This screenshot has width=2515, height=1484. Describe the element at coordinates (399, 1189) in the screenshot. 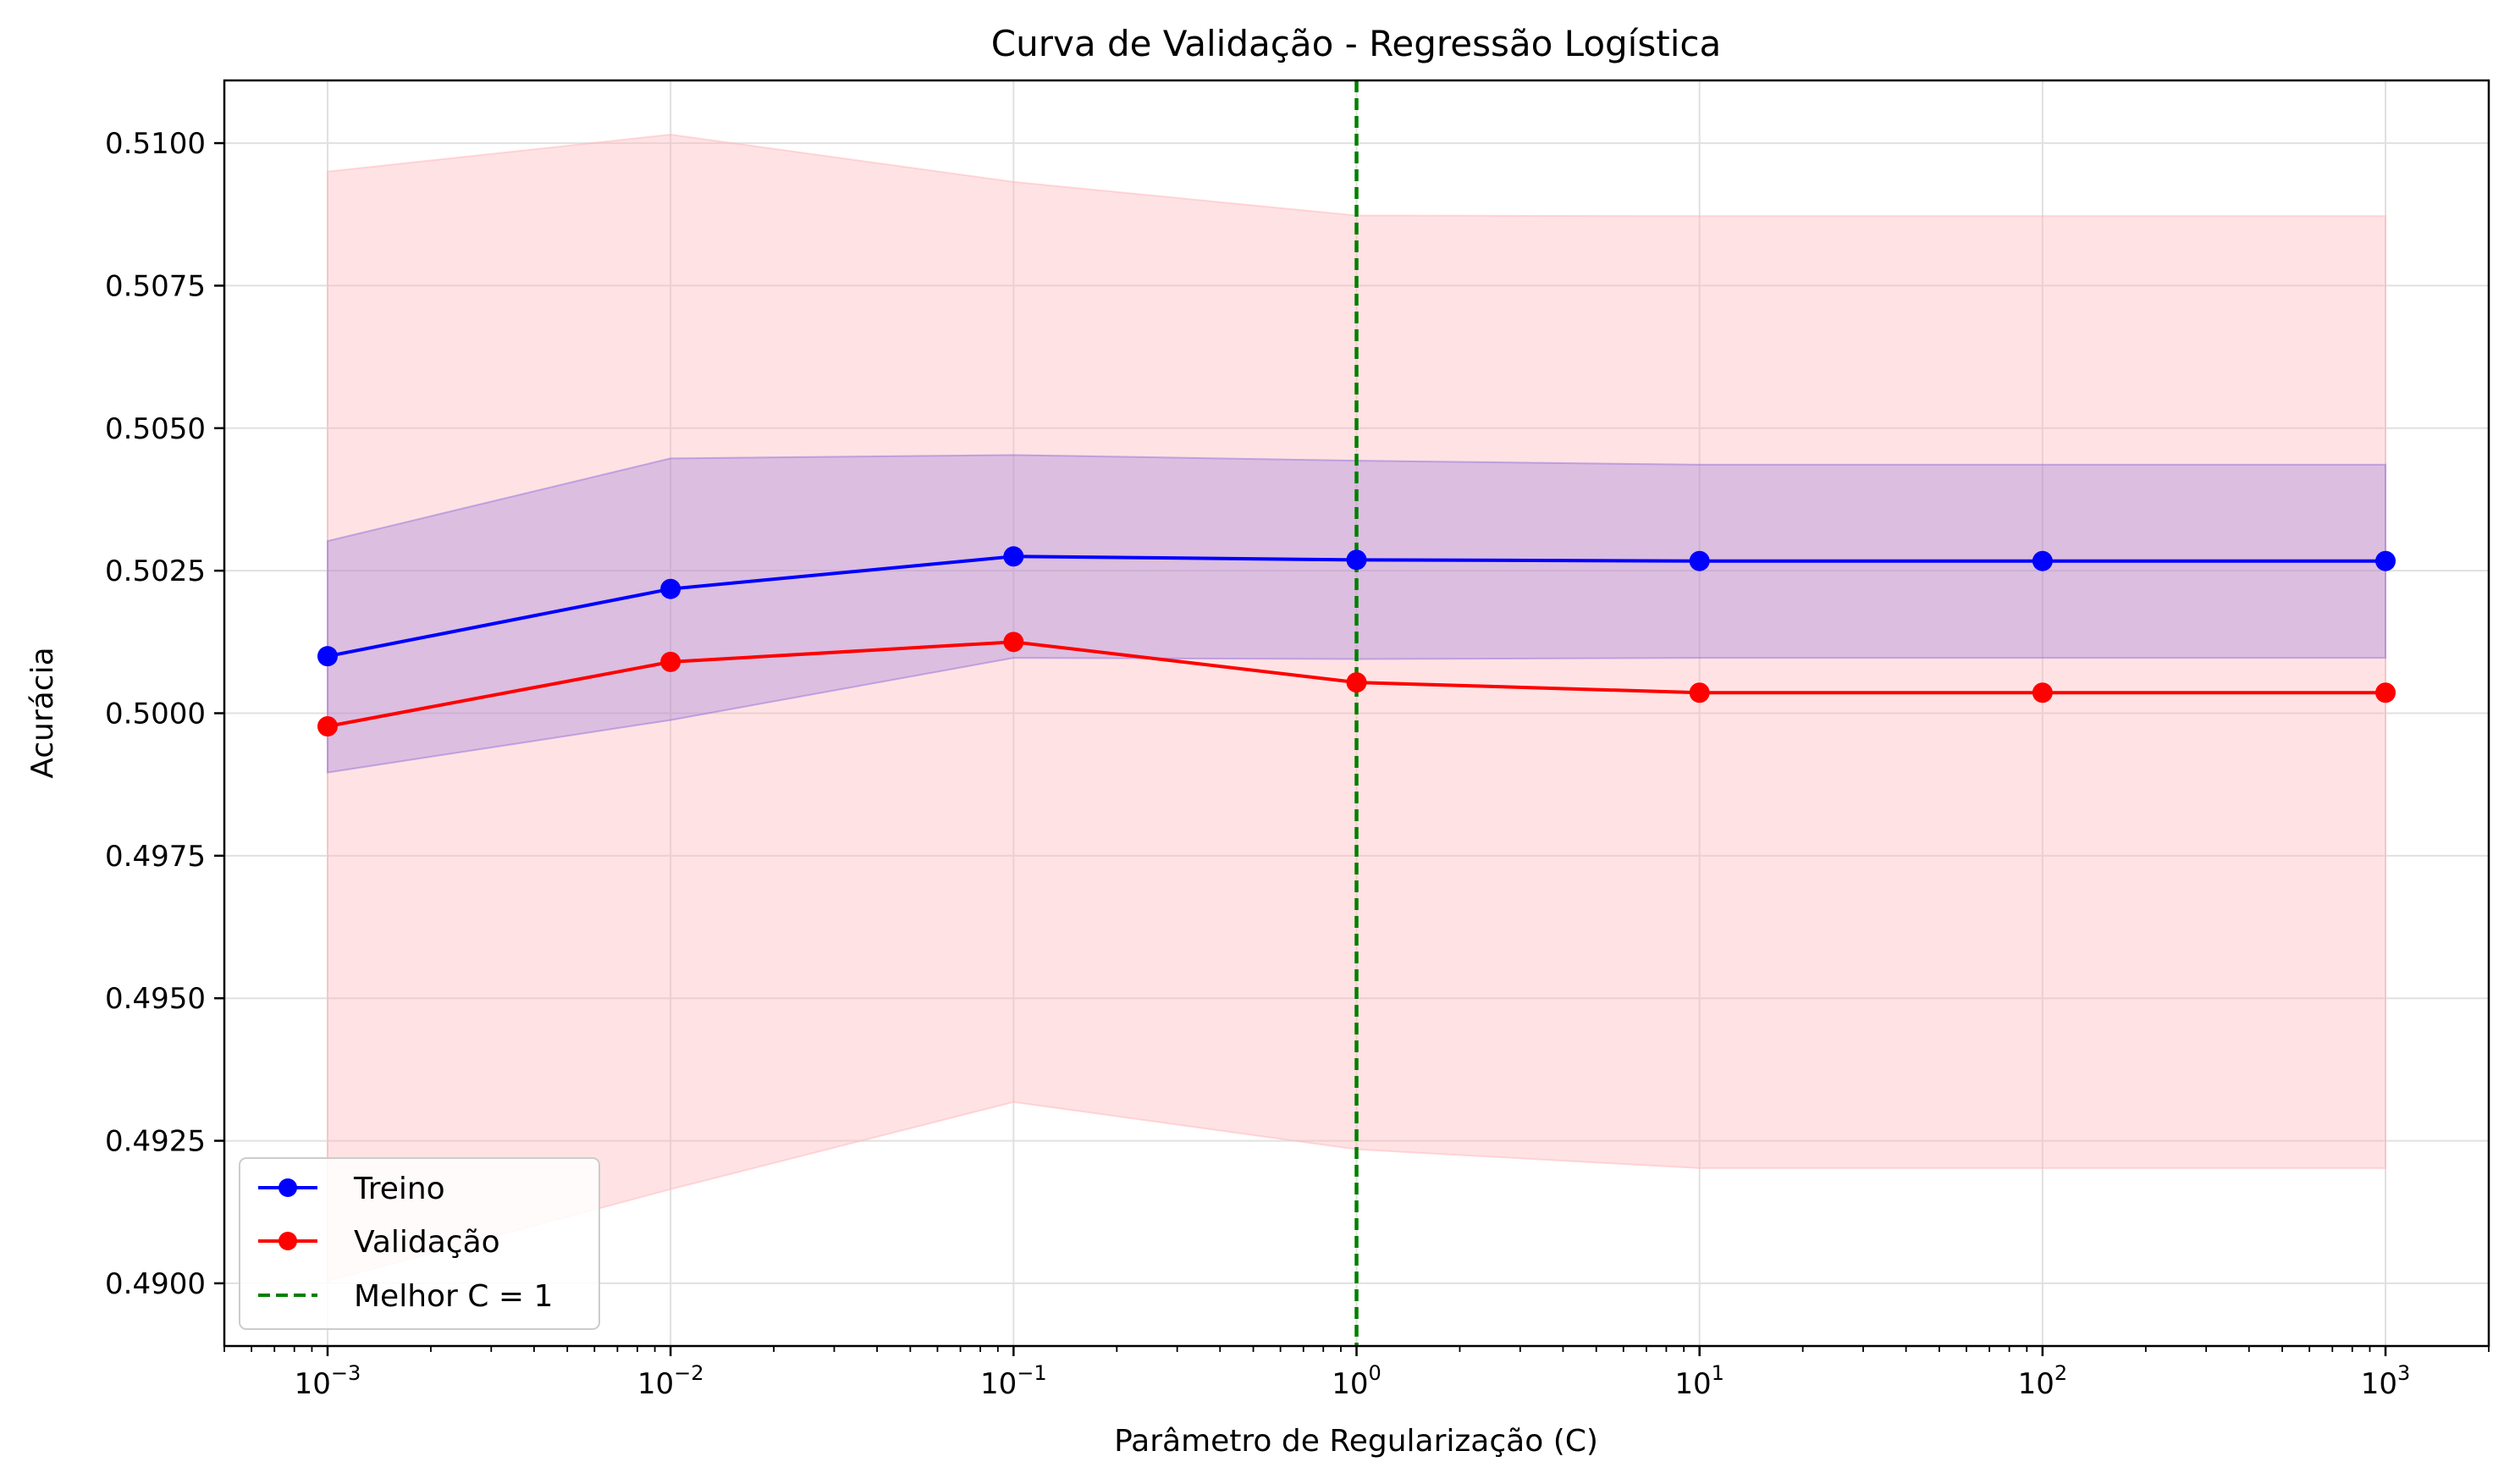

I see `legend-label-treino: Treino` at that location.